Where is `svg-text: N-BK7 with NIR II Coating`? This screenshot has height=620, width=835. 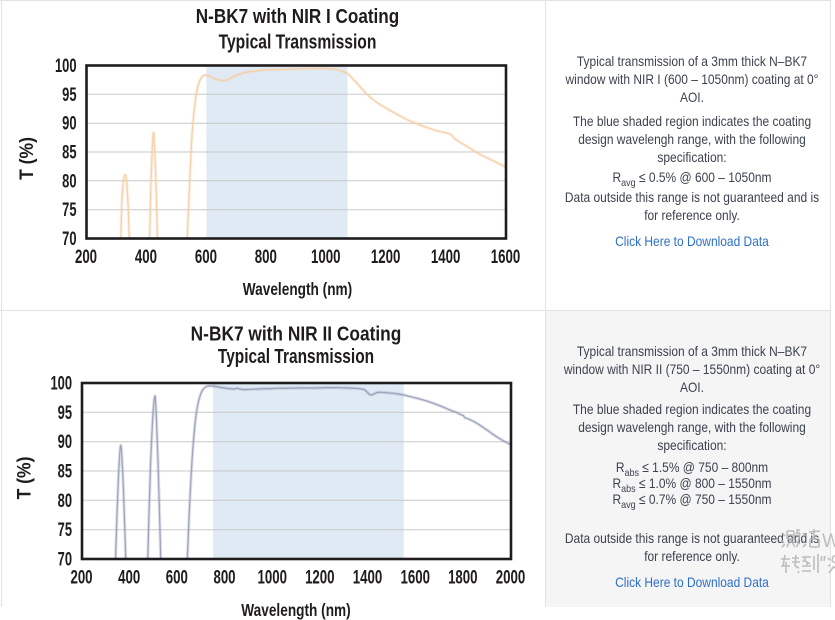
svg-text: N-BK7 with NIR II Coating is located at coordinates (296, 334).